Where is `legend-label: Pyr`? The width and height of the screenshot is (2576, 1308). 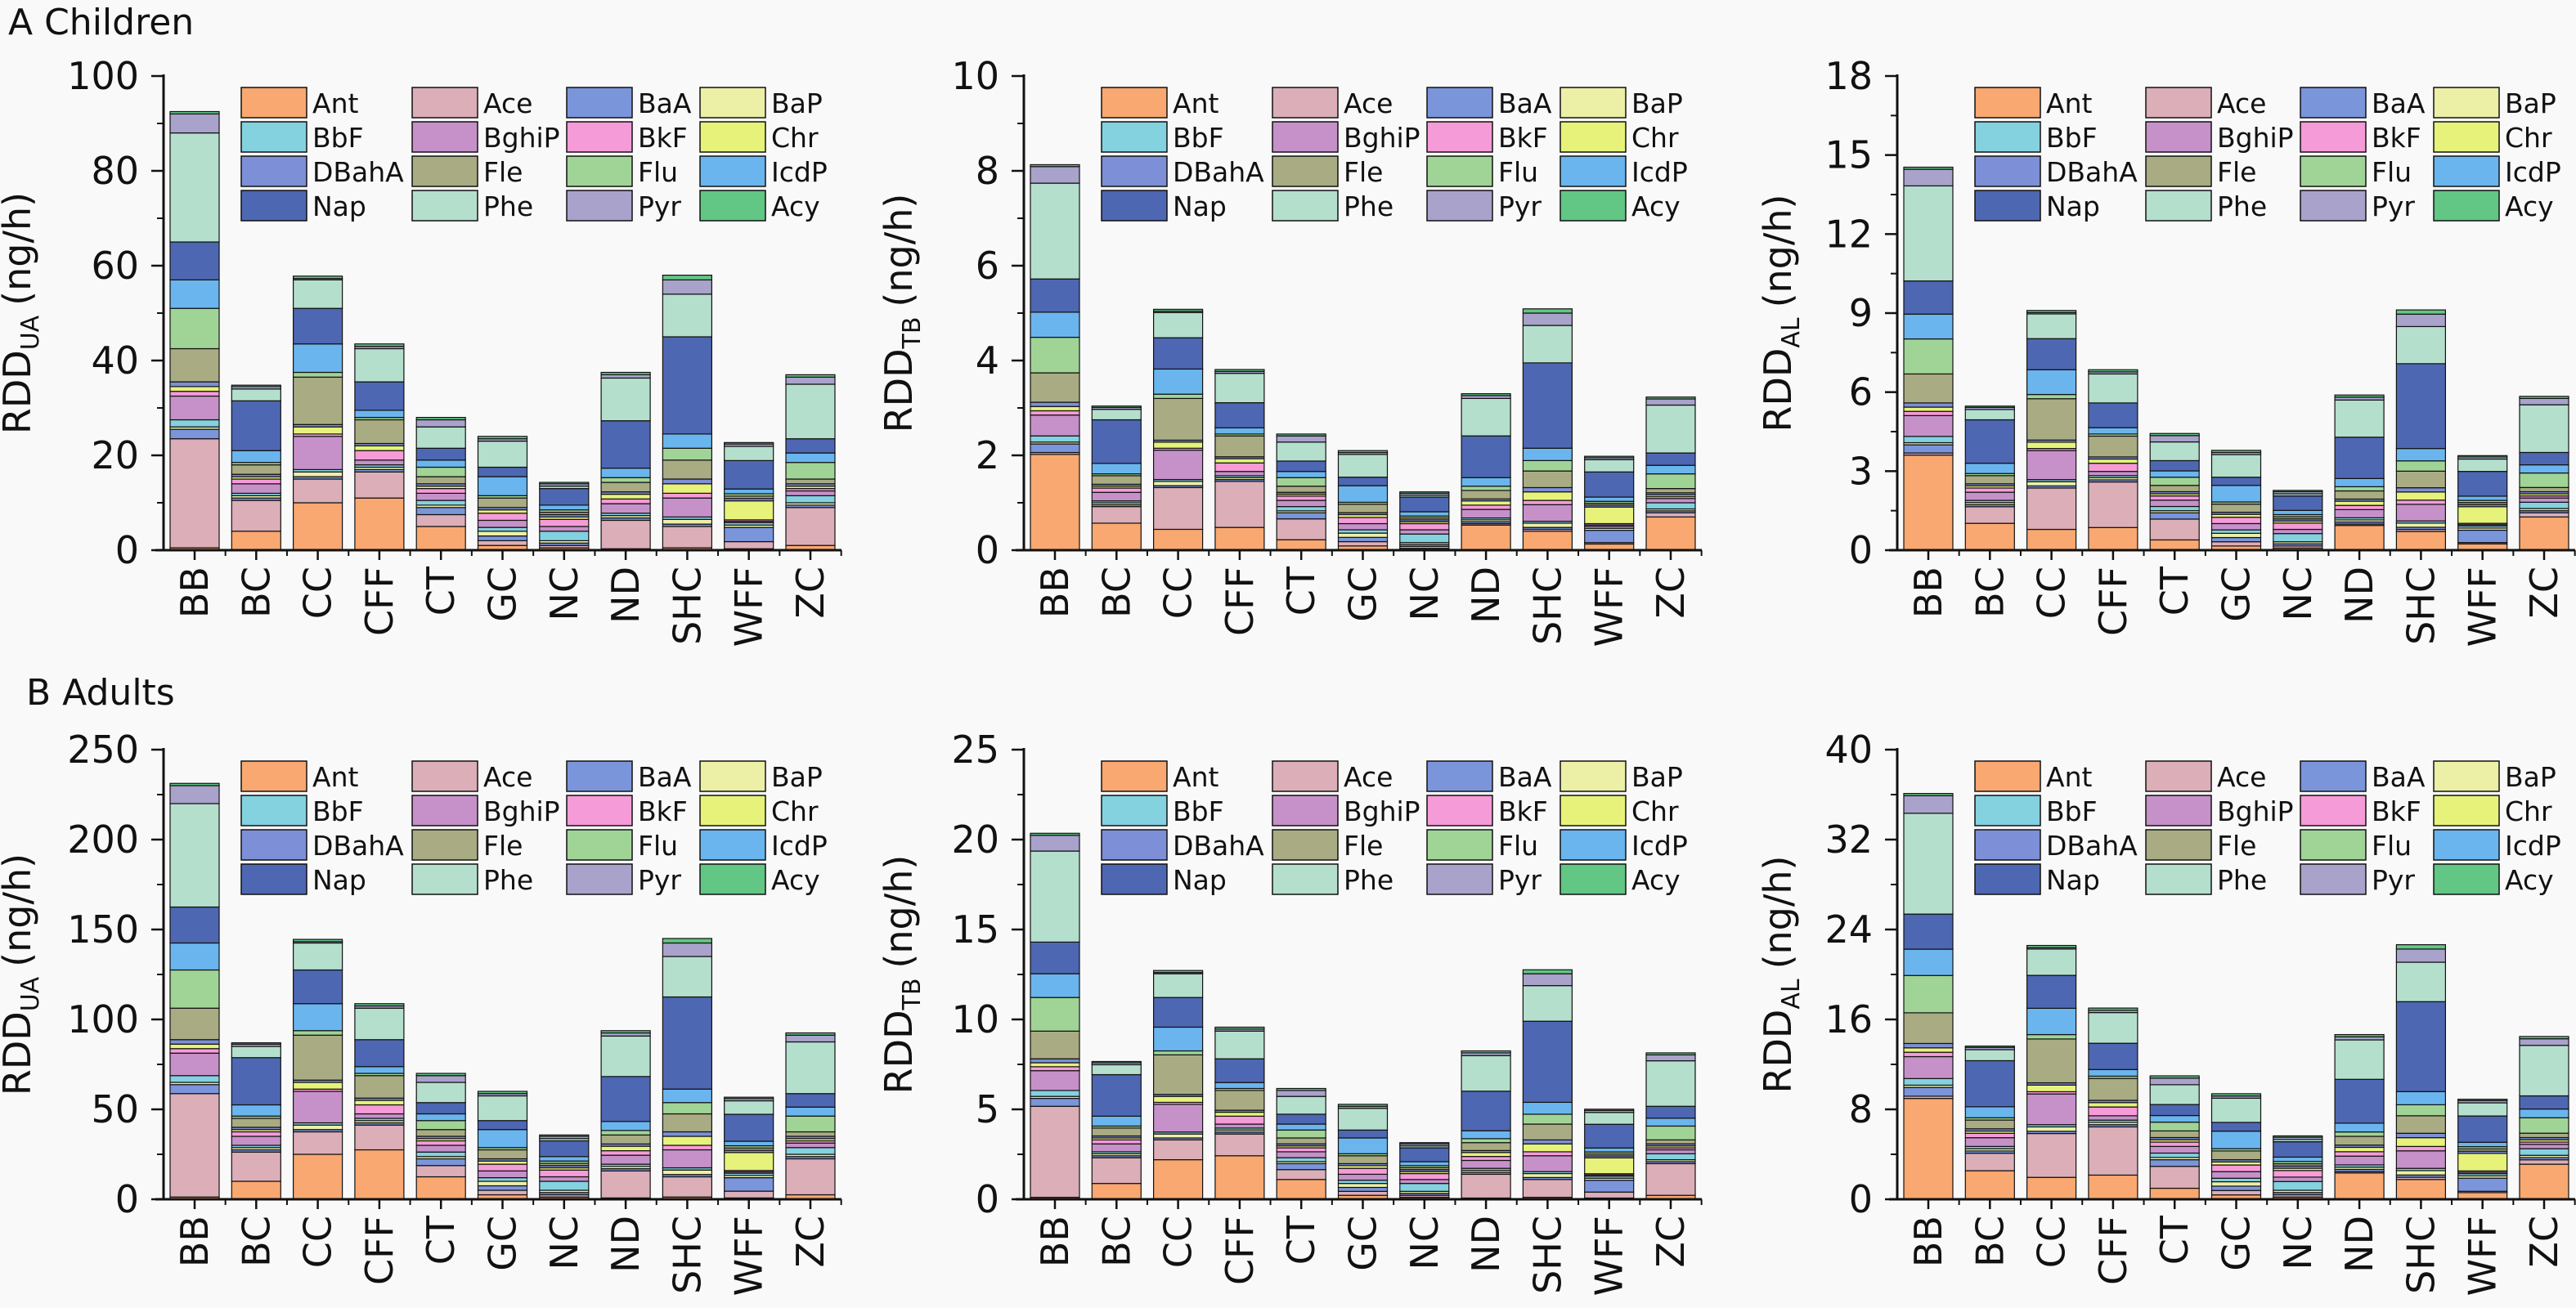
legend-label: Pyr is located at coordinates (660, 206).